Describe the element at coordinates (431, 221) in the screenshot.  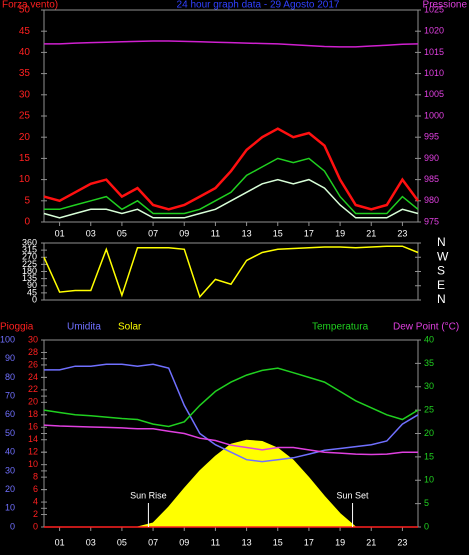
I see `y-tick-label: 975` at that location.